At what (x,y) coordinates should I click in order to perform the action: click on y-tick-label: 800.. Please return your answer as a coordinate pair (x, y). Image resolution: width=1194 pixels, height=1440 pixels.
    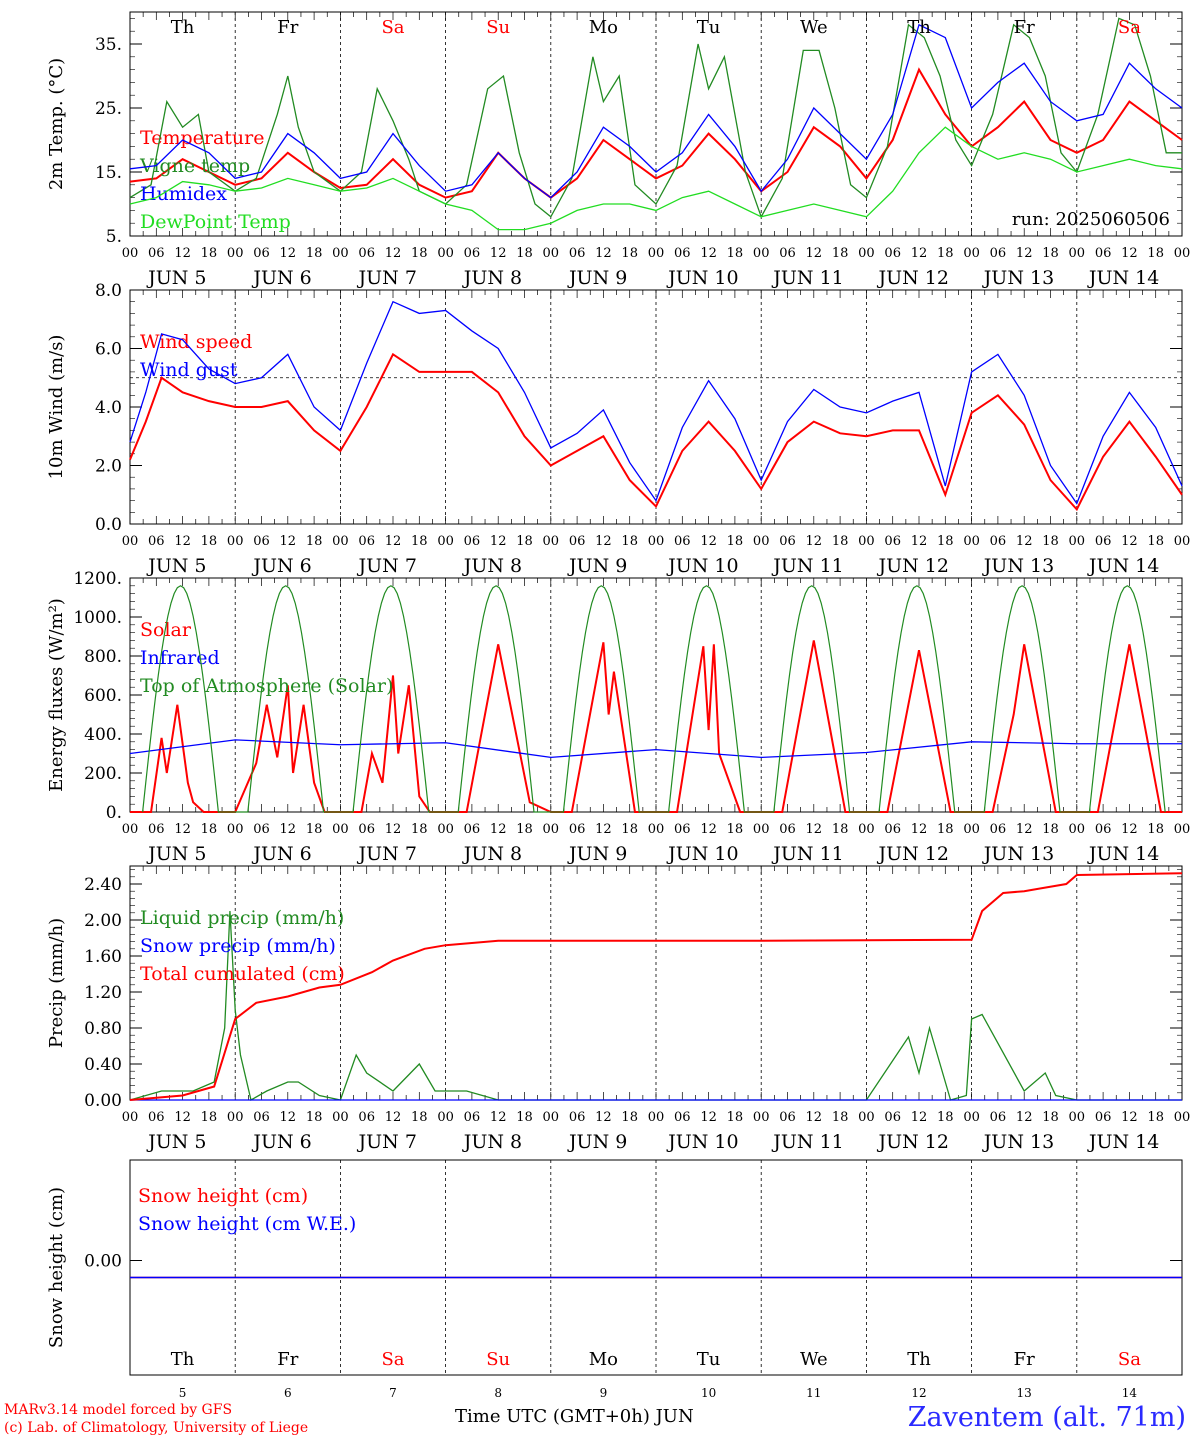
    Looking at the image, I should click on (103, 657).